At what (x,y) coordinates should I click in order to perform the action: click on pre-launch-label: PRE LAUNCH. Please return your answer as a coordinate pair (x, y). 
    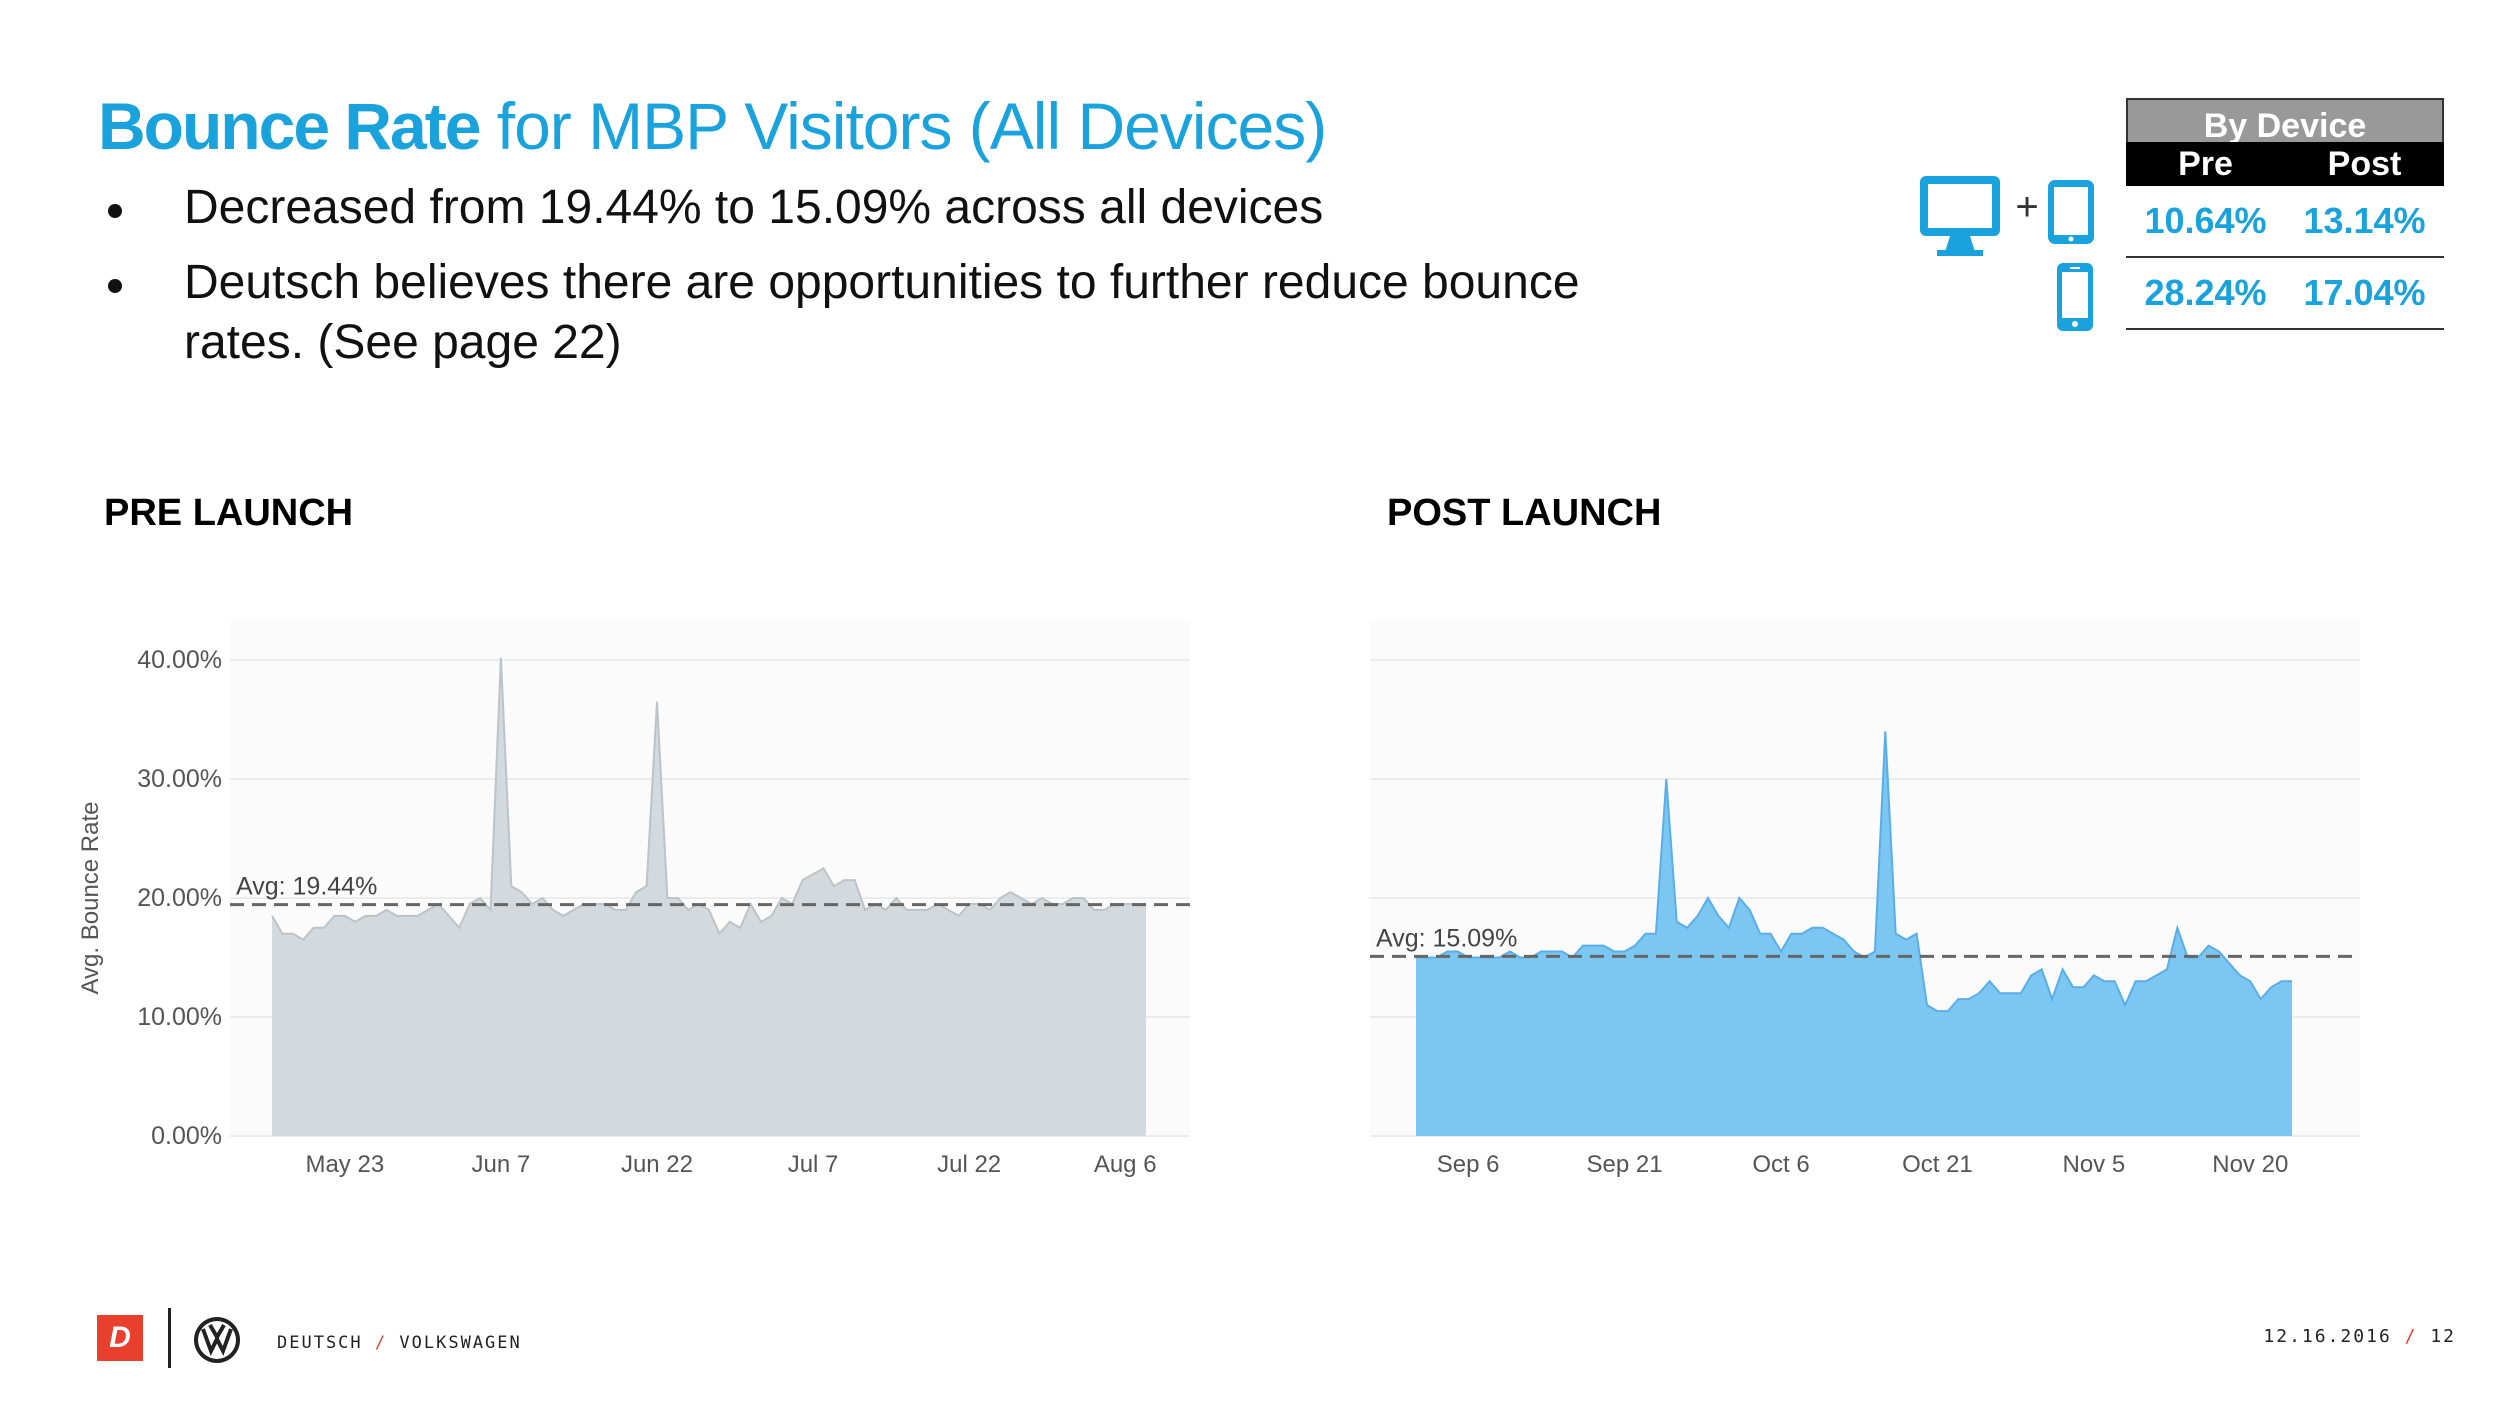
    Looking at the image, I should click on (229, 513).